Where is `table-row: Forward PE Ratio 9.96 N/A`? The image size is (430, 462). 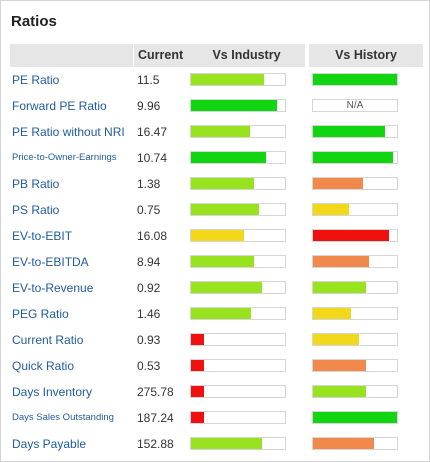 table-row: Forward PE Ratio 9.96 N/A is located at coordinates (215, 106).